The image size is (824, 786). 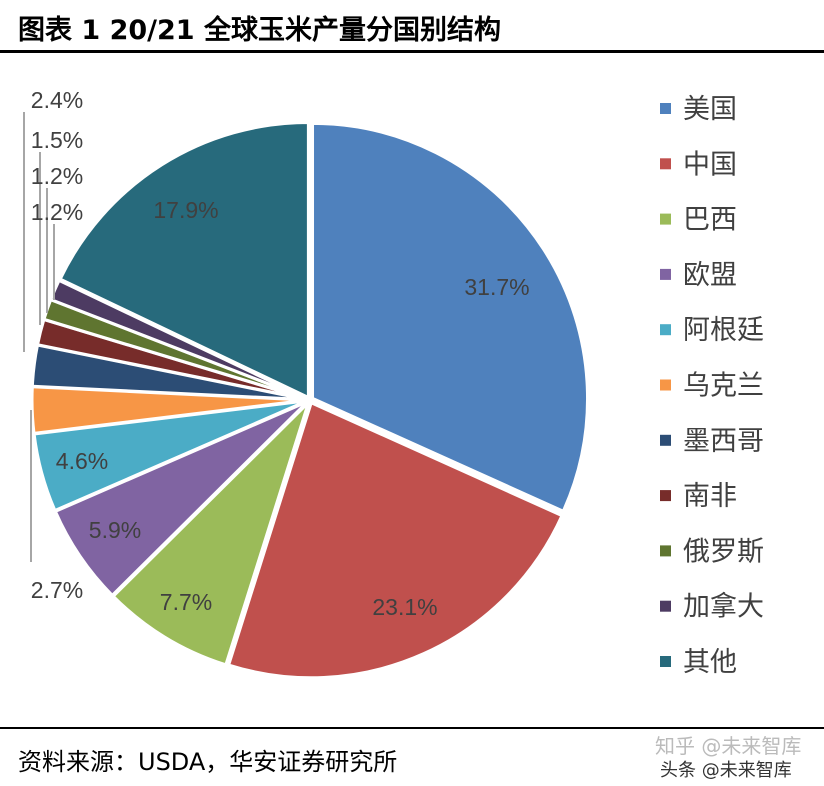 I want to click on legend-label-3: 欧盟, so click(x=710, y=275).